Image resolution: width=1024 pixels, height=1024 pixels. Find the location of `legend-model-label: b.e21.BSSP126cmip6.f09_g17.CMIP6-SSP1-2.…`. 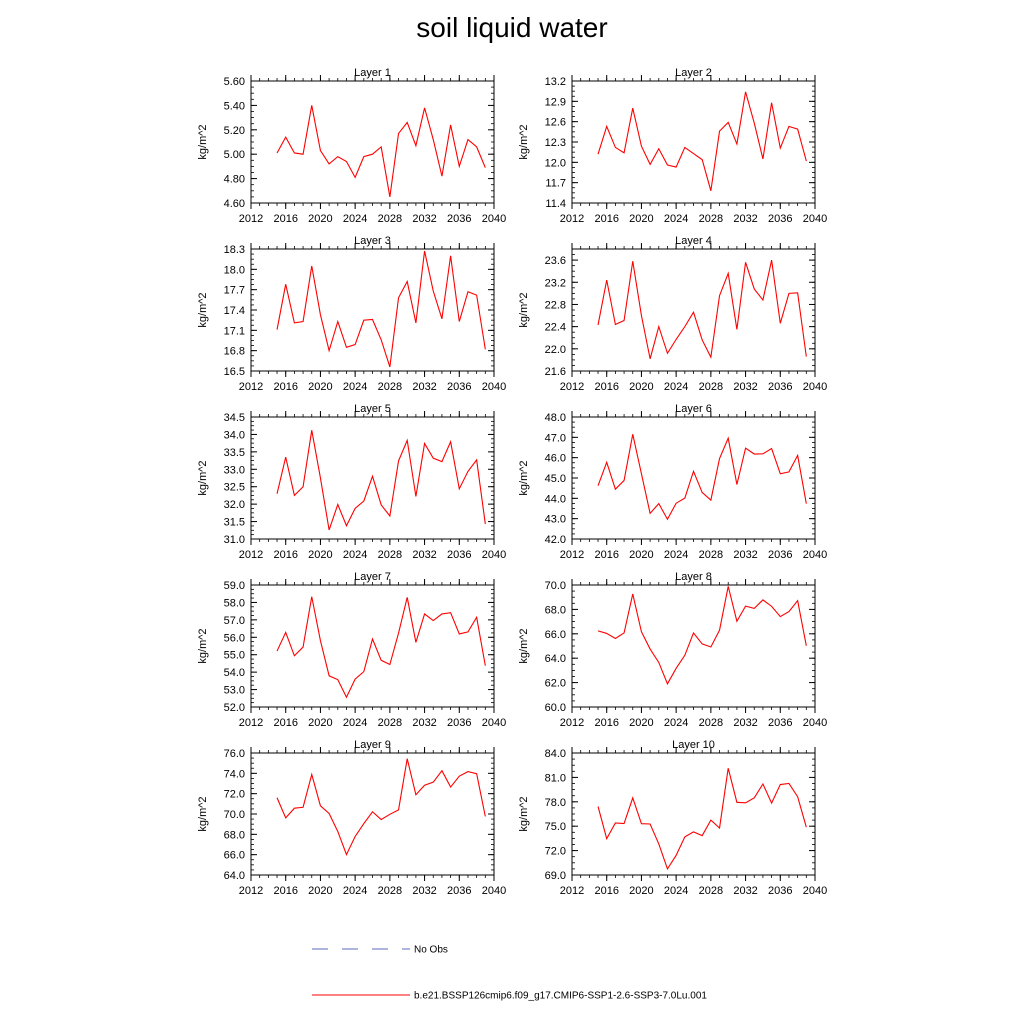

legend-model-label: b.e21.BSSP126cmip6.f09_g17.CMIP6-SSP1-2.… is located at coordinates (560, 996).